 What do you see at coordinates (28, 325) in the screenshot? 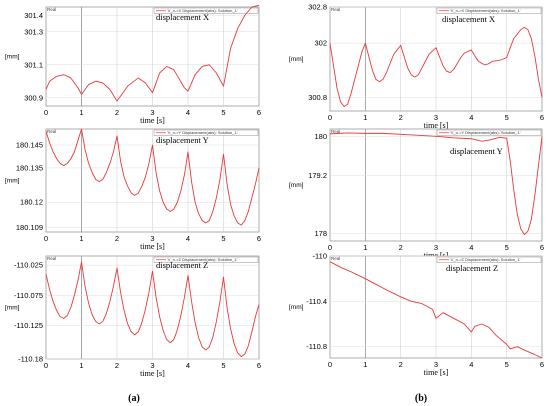
I see `y-tick-label: -110.125` at bounding box center [28, 325].